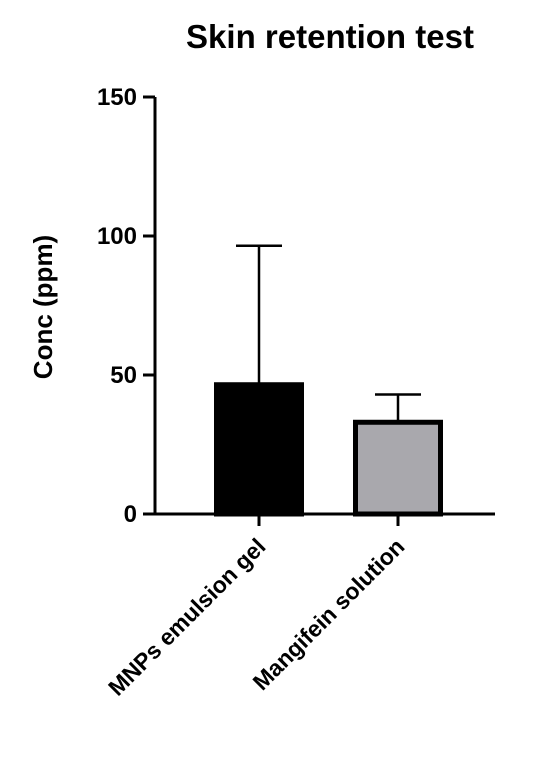  I want to click on bars-layer, so click(328, 449).